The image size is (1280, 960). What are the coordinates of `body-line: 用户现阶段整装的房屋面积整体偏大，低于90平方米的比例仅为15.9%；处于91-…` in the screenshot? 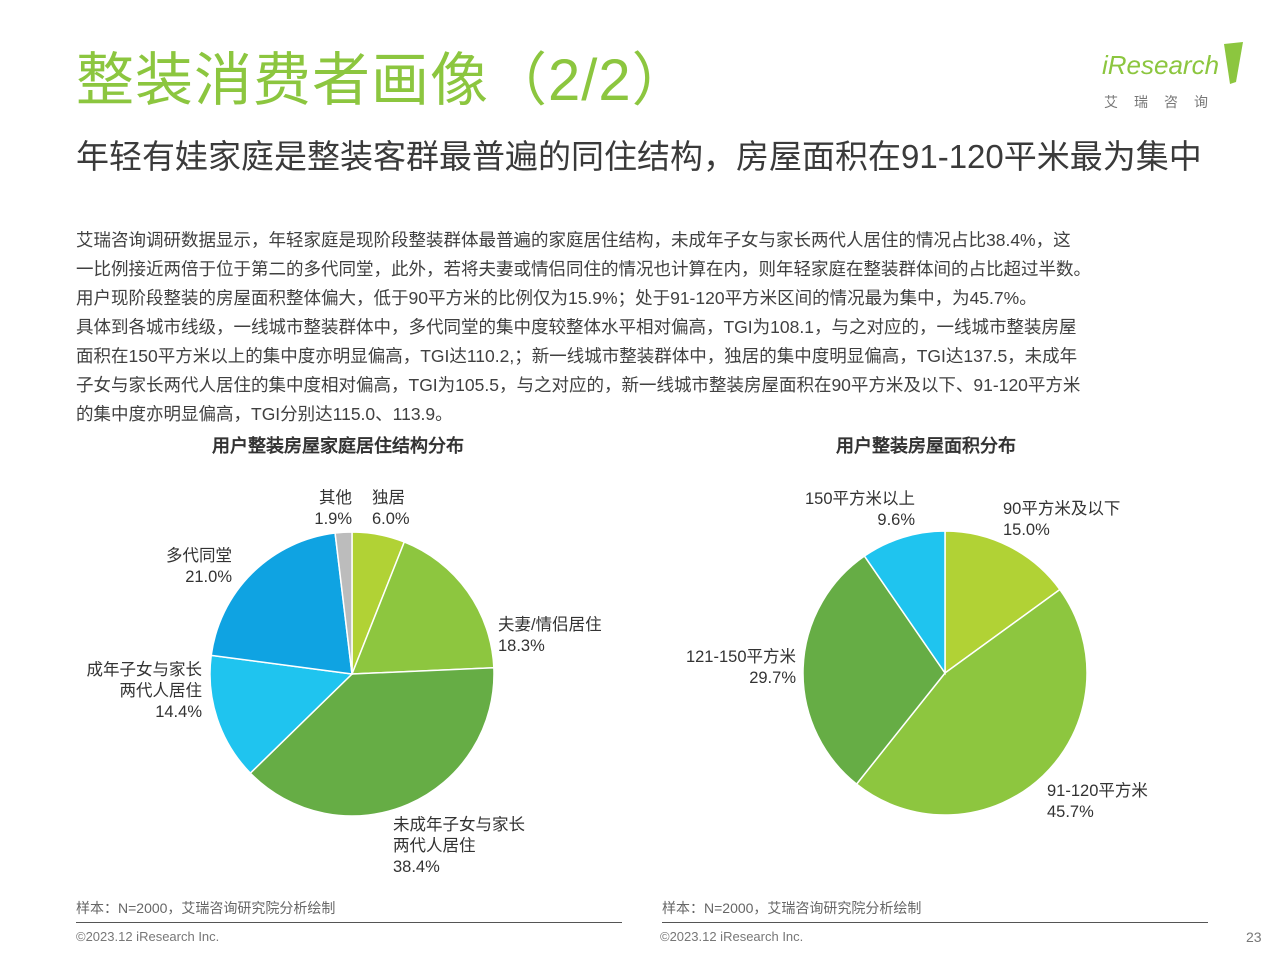 It's located at (556, 298).